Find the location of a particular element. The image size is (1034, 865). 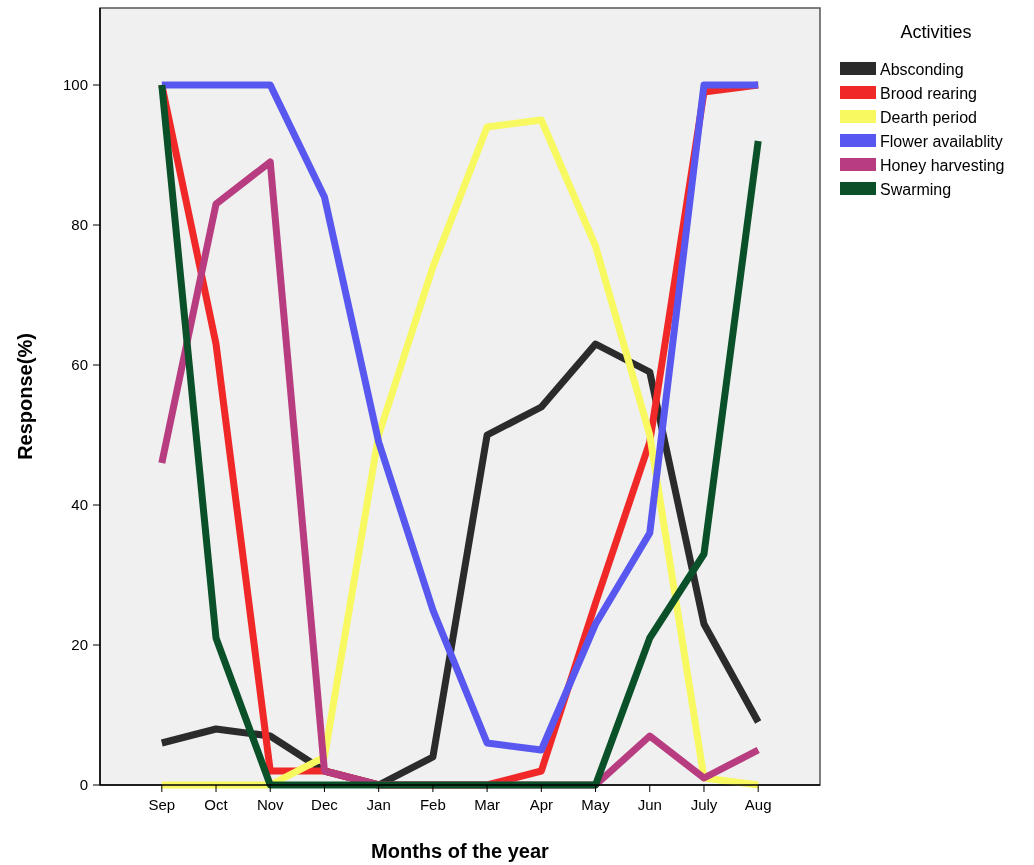

y-axis-title: Response(%) is located at coordinates (25, 396).